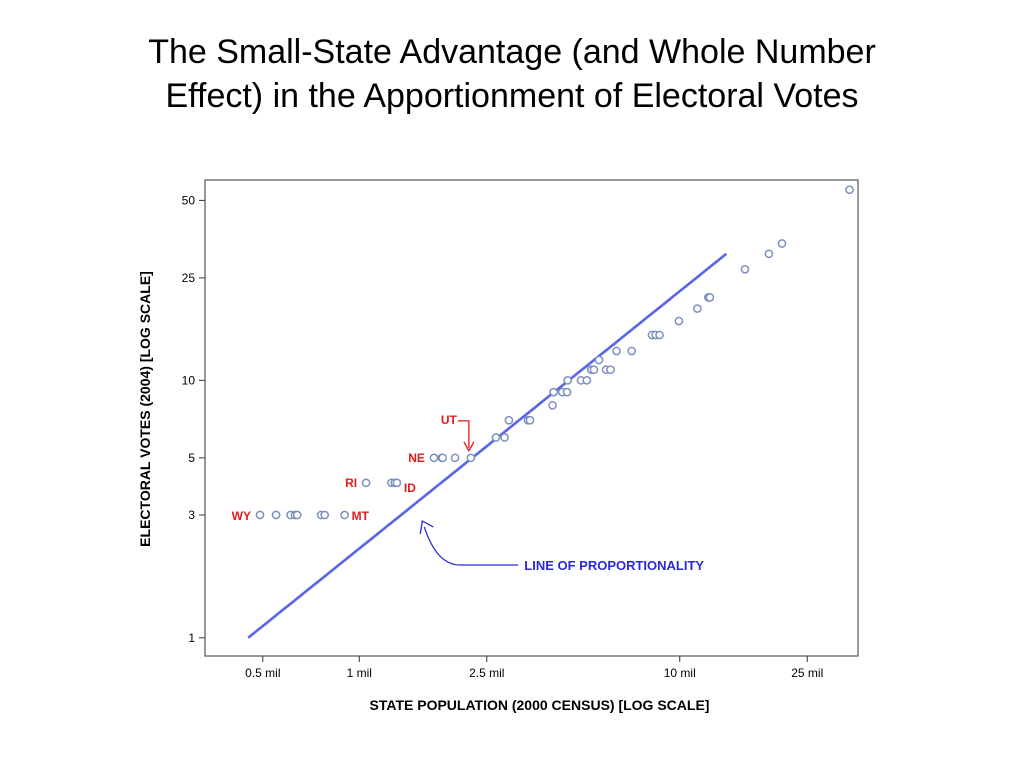 The width and height of the screenshot is (1024, 768). I want to click on y-axis-label: ELECTORAL VOTES (2004) [LOG SCALE], so click(145, 409).